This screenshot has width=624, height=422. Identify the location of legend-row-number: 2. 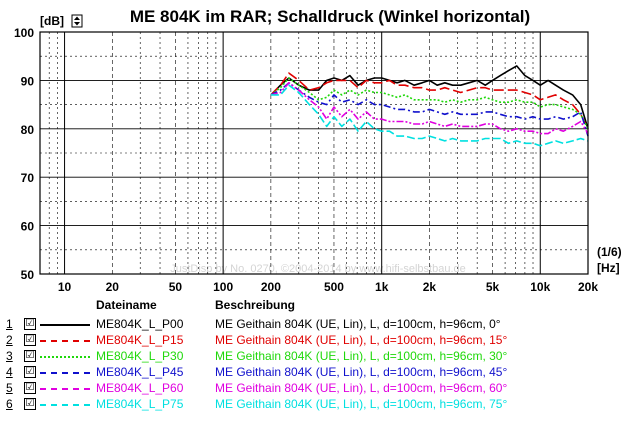
(9, 340).